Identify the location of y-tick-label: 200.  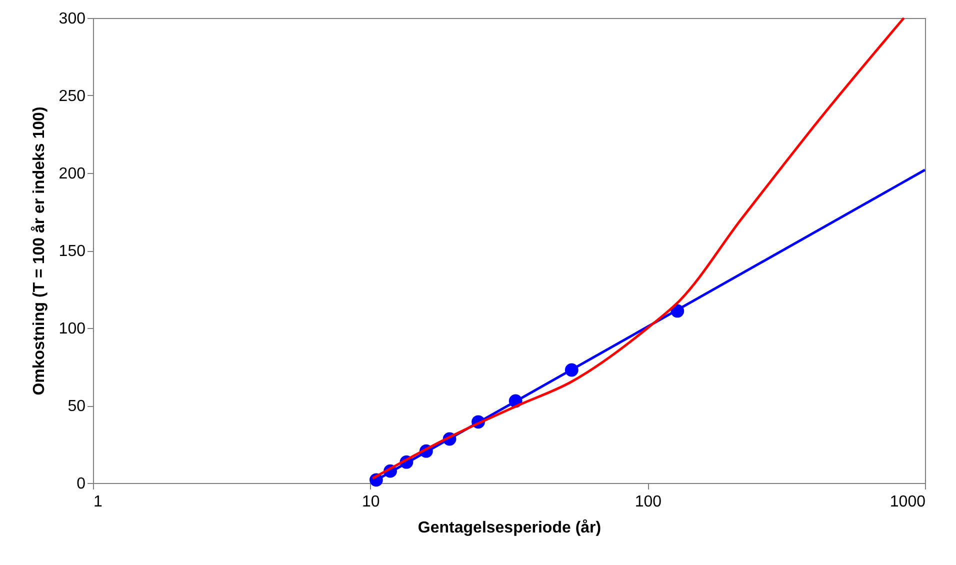
(72, 174).